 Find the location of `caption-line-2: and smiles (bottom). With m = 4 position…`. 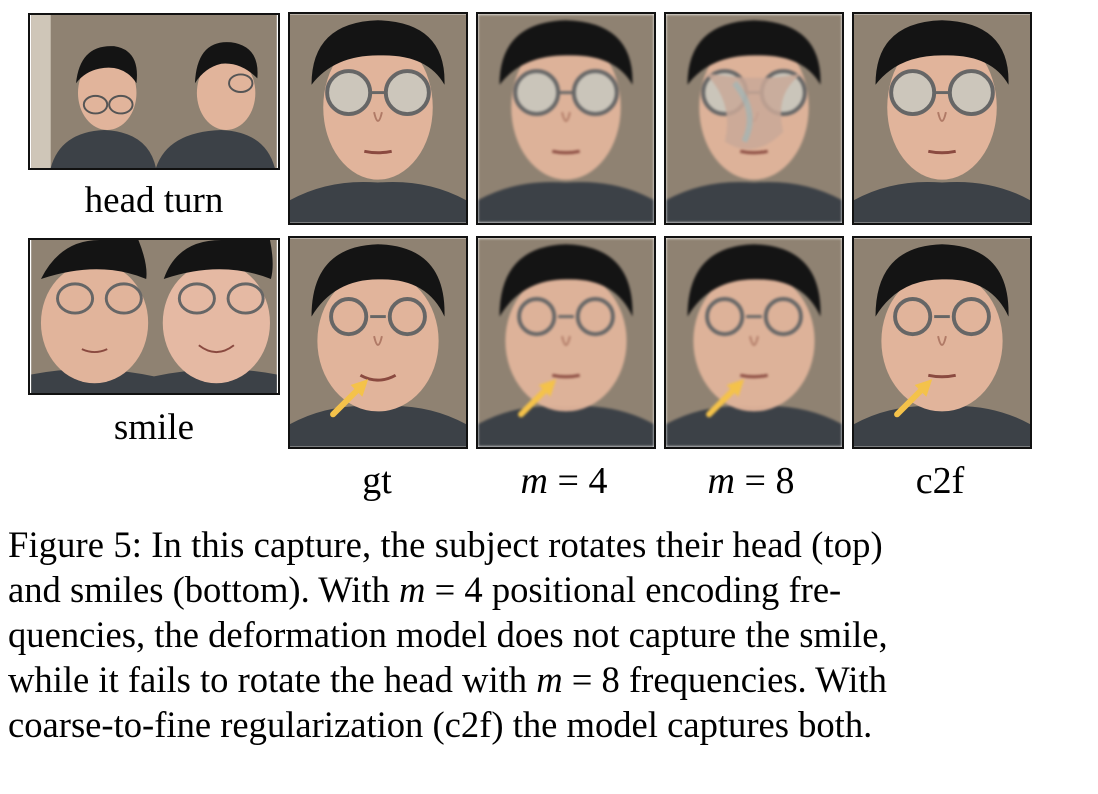

caption-line-2: and smiles (bottom). With m = 4 position… is located at coordinates (552, 589).